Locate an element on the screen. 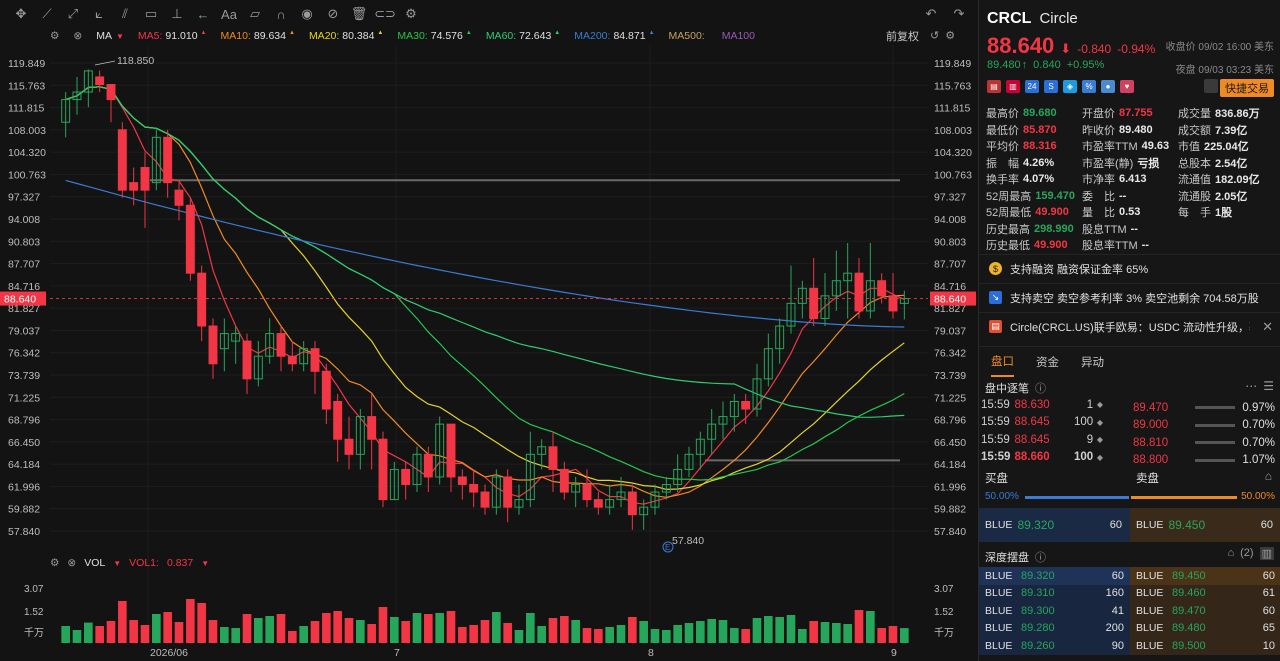 The width and height of the screenshot is (1280, 661). trade-icon: ◈ is located at coordinates (1070, 86).